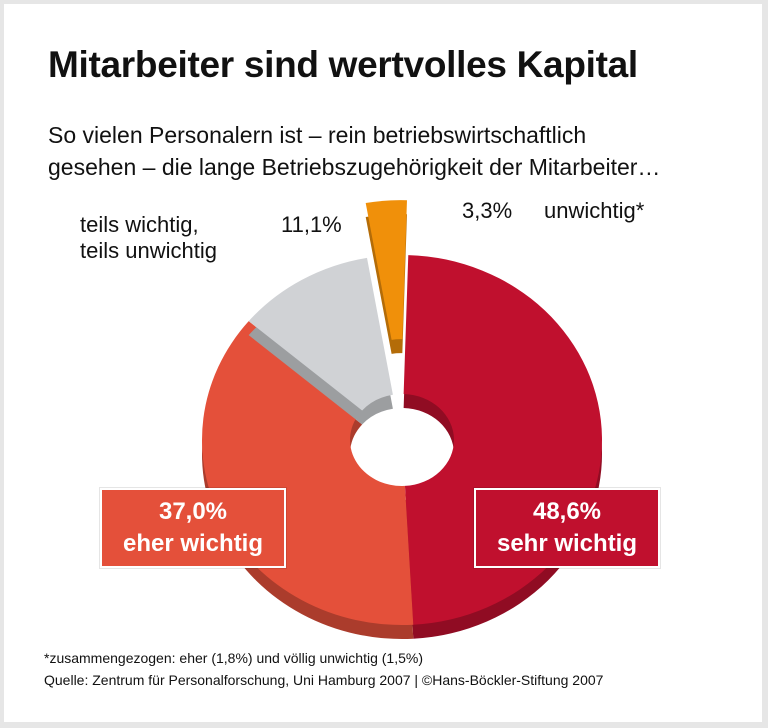  I want to click on value-sehr-wichtig: 48,6%, so click(567, 511).